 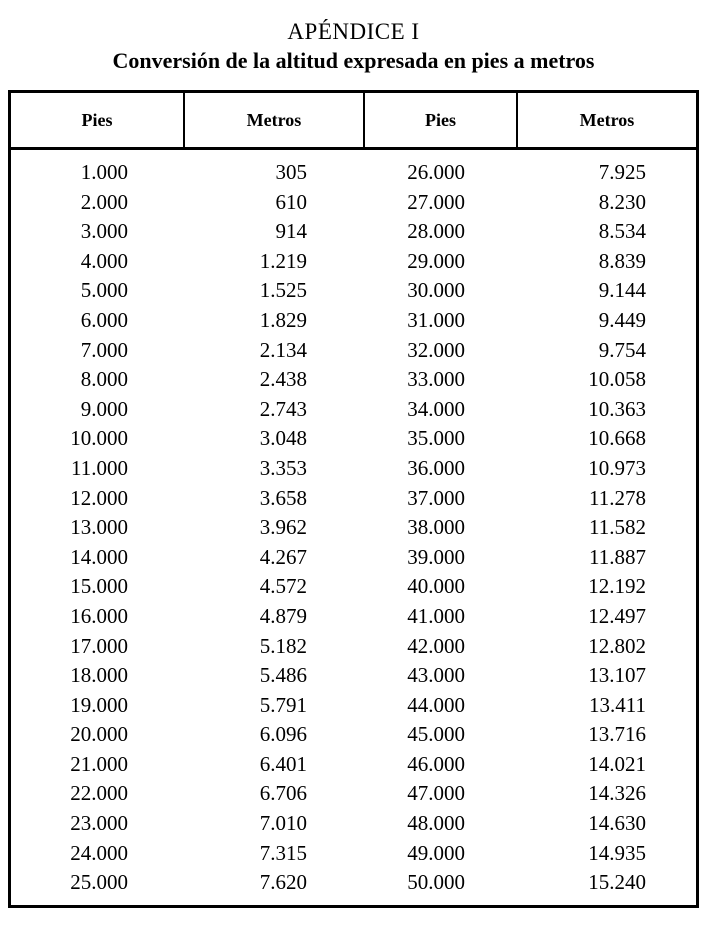 What do you see at coordinates (353, 676) in the screenshot?
I see `table-row: 18.000 5.486 43.000 13.107` at bounding box center [353, 676].